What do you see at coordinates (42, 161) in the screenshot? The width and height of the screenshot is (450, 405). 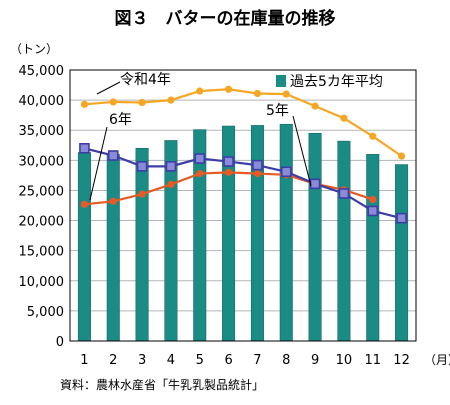 I see `y-tick-label: 30,000` at bounding box center [42, 161].